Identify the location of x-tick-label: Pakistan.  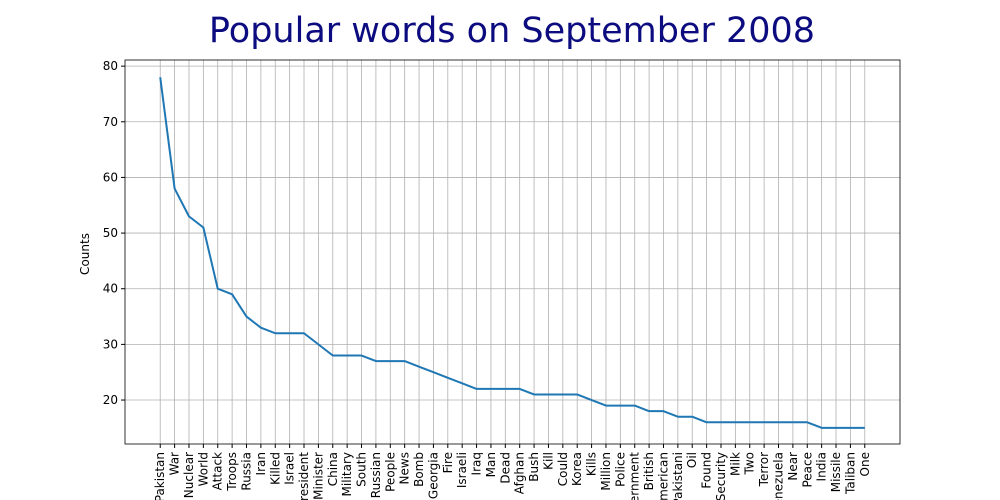
(160, 476).